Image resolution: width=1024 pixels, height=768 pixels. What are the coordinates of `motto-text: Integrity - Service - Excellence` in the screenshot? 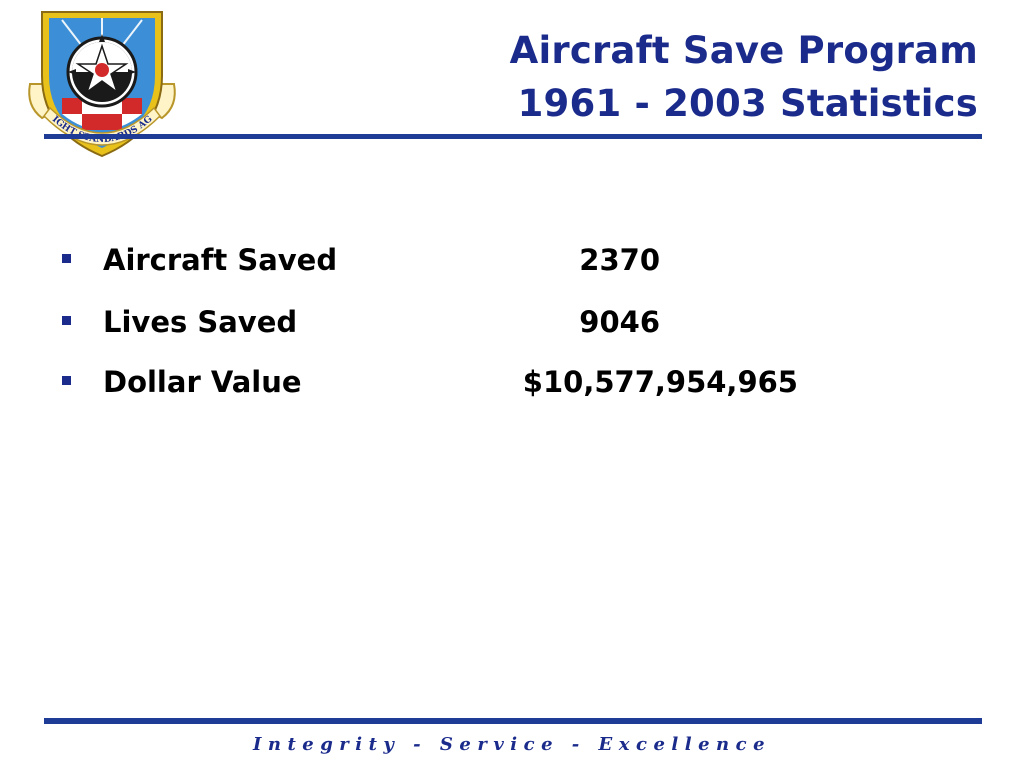 It's located at (512, 744).